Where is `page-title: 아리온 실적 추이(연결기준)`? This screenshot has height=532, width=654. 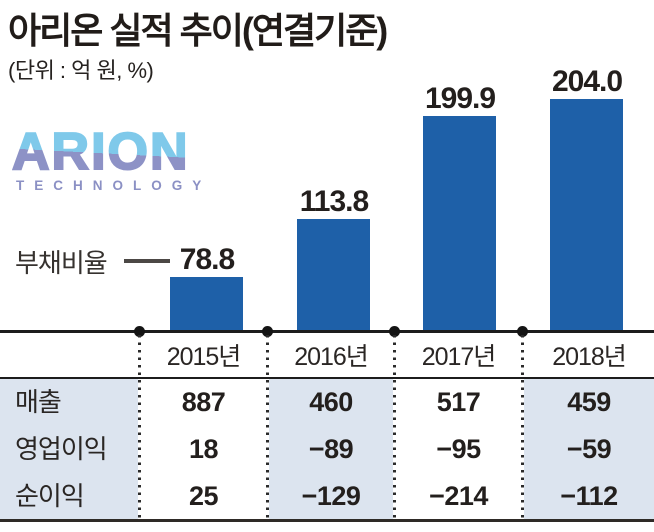 page-title: 아리온 실적 추이(연결기준) is located at coordinates (198, 30).